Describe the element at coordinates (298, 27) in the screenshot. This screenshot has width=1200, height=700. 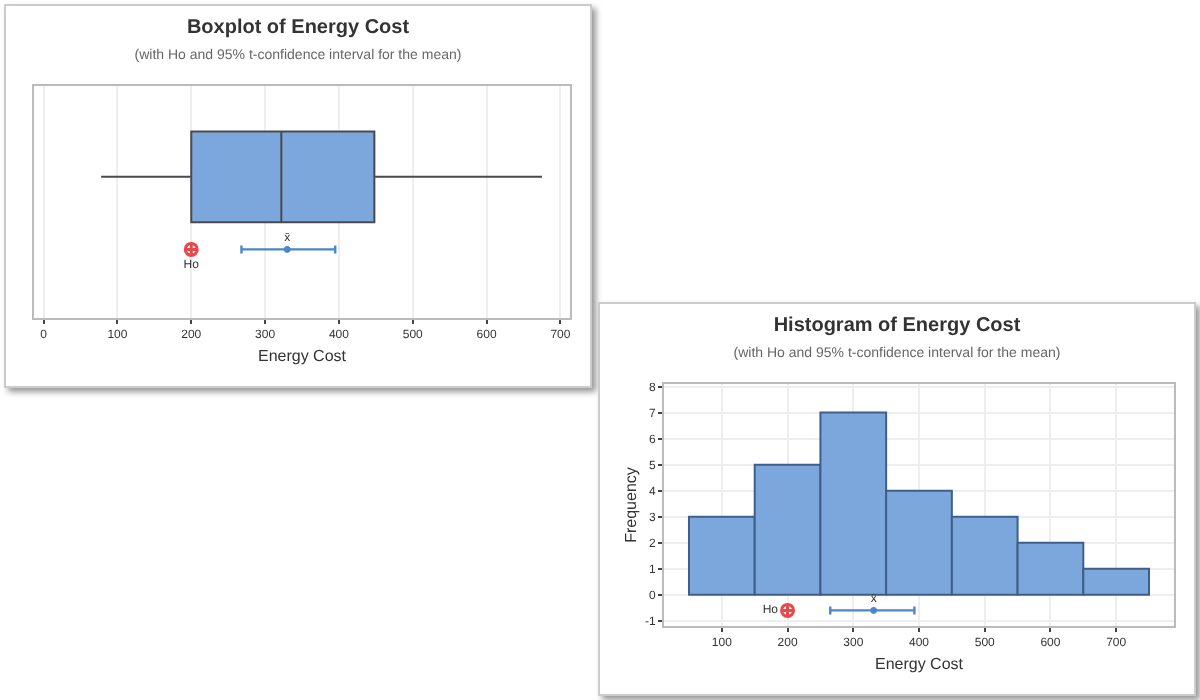
I see `chart-title: Boxplot of Energy Cost` at that location.